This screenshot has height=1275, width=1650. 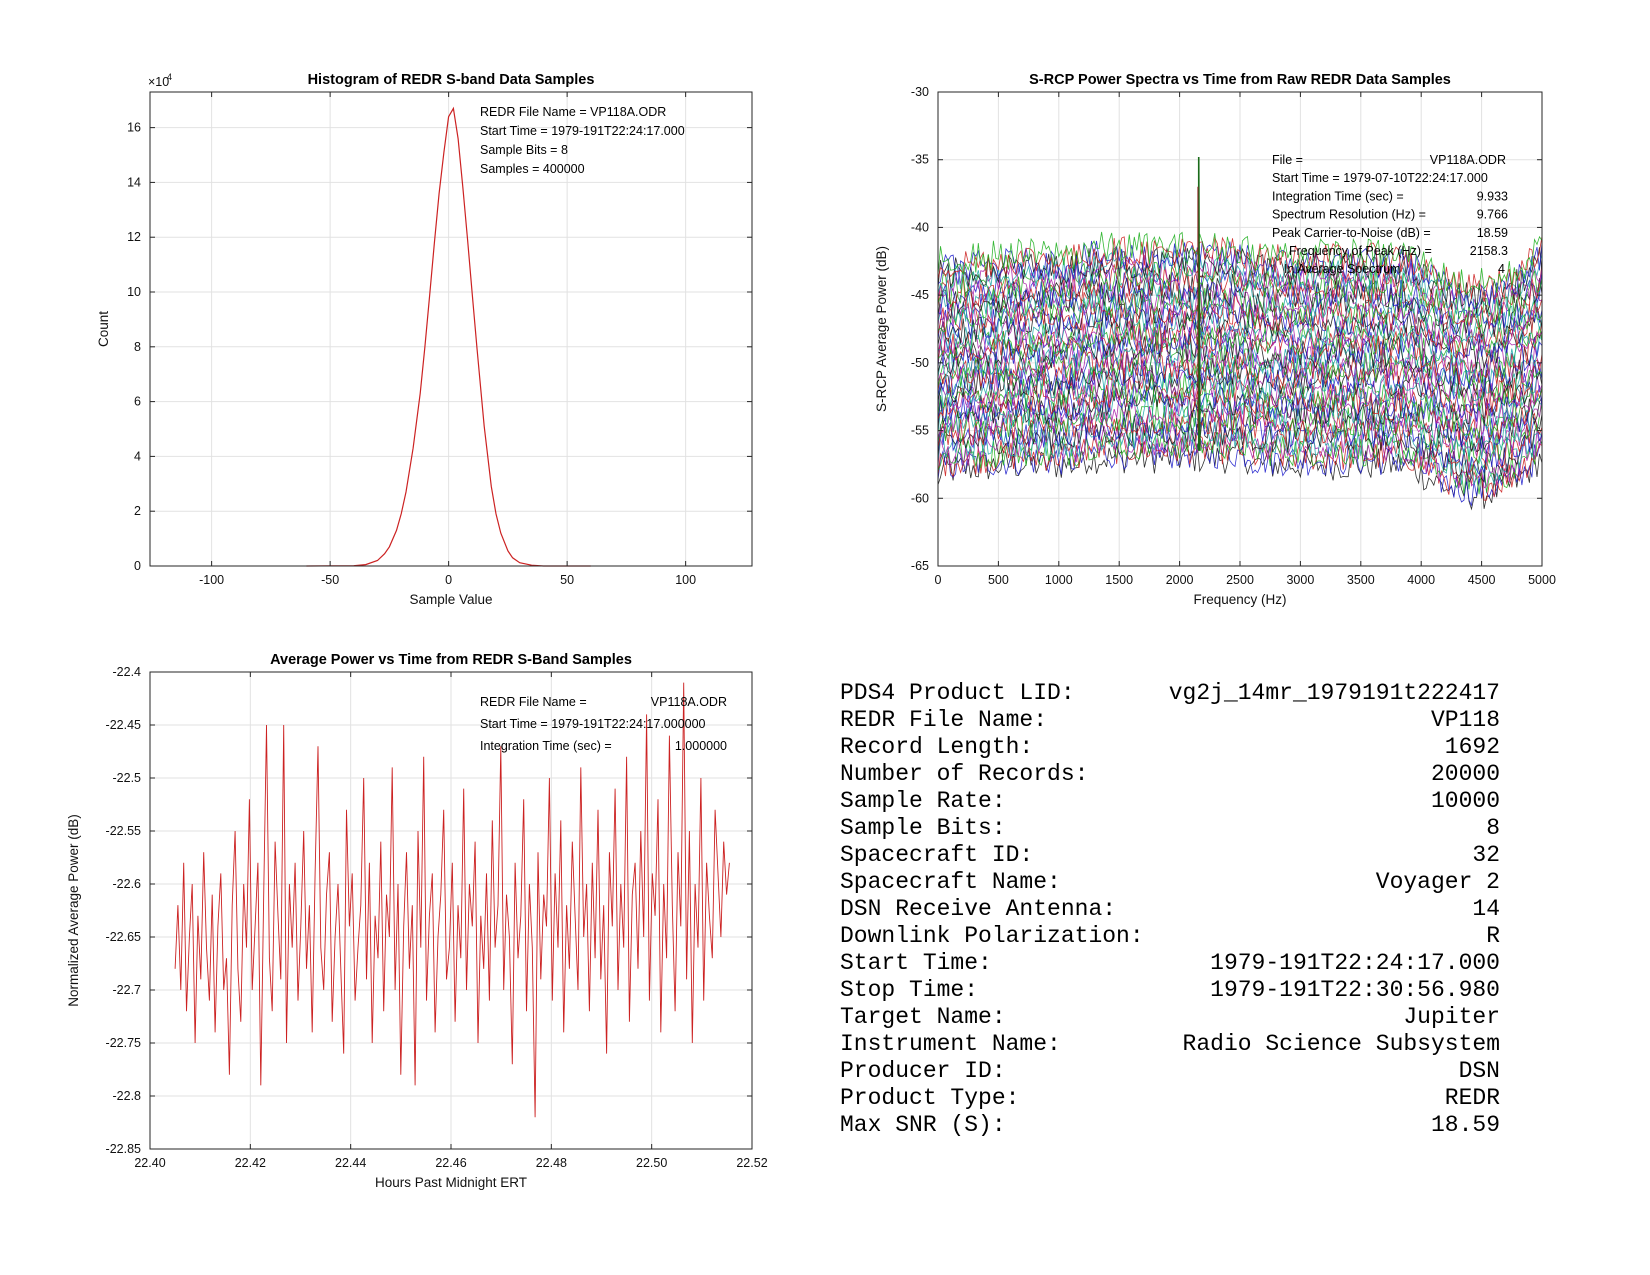 What do you see at coordinates (1059, 580) in the screenshot?
I see `x-tick-label: 1000` at bounding box center [1059, 580].